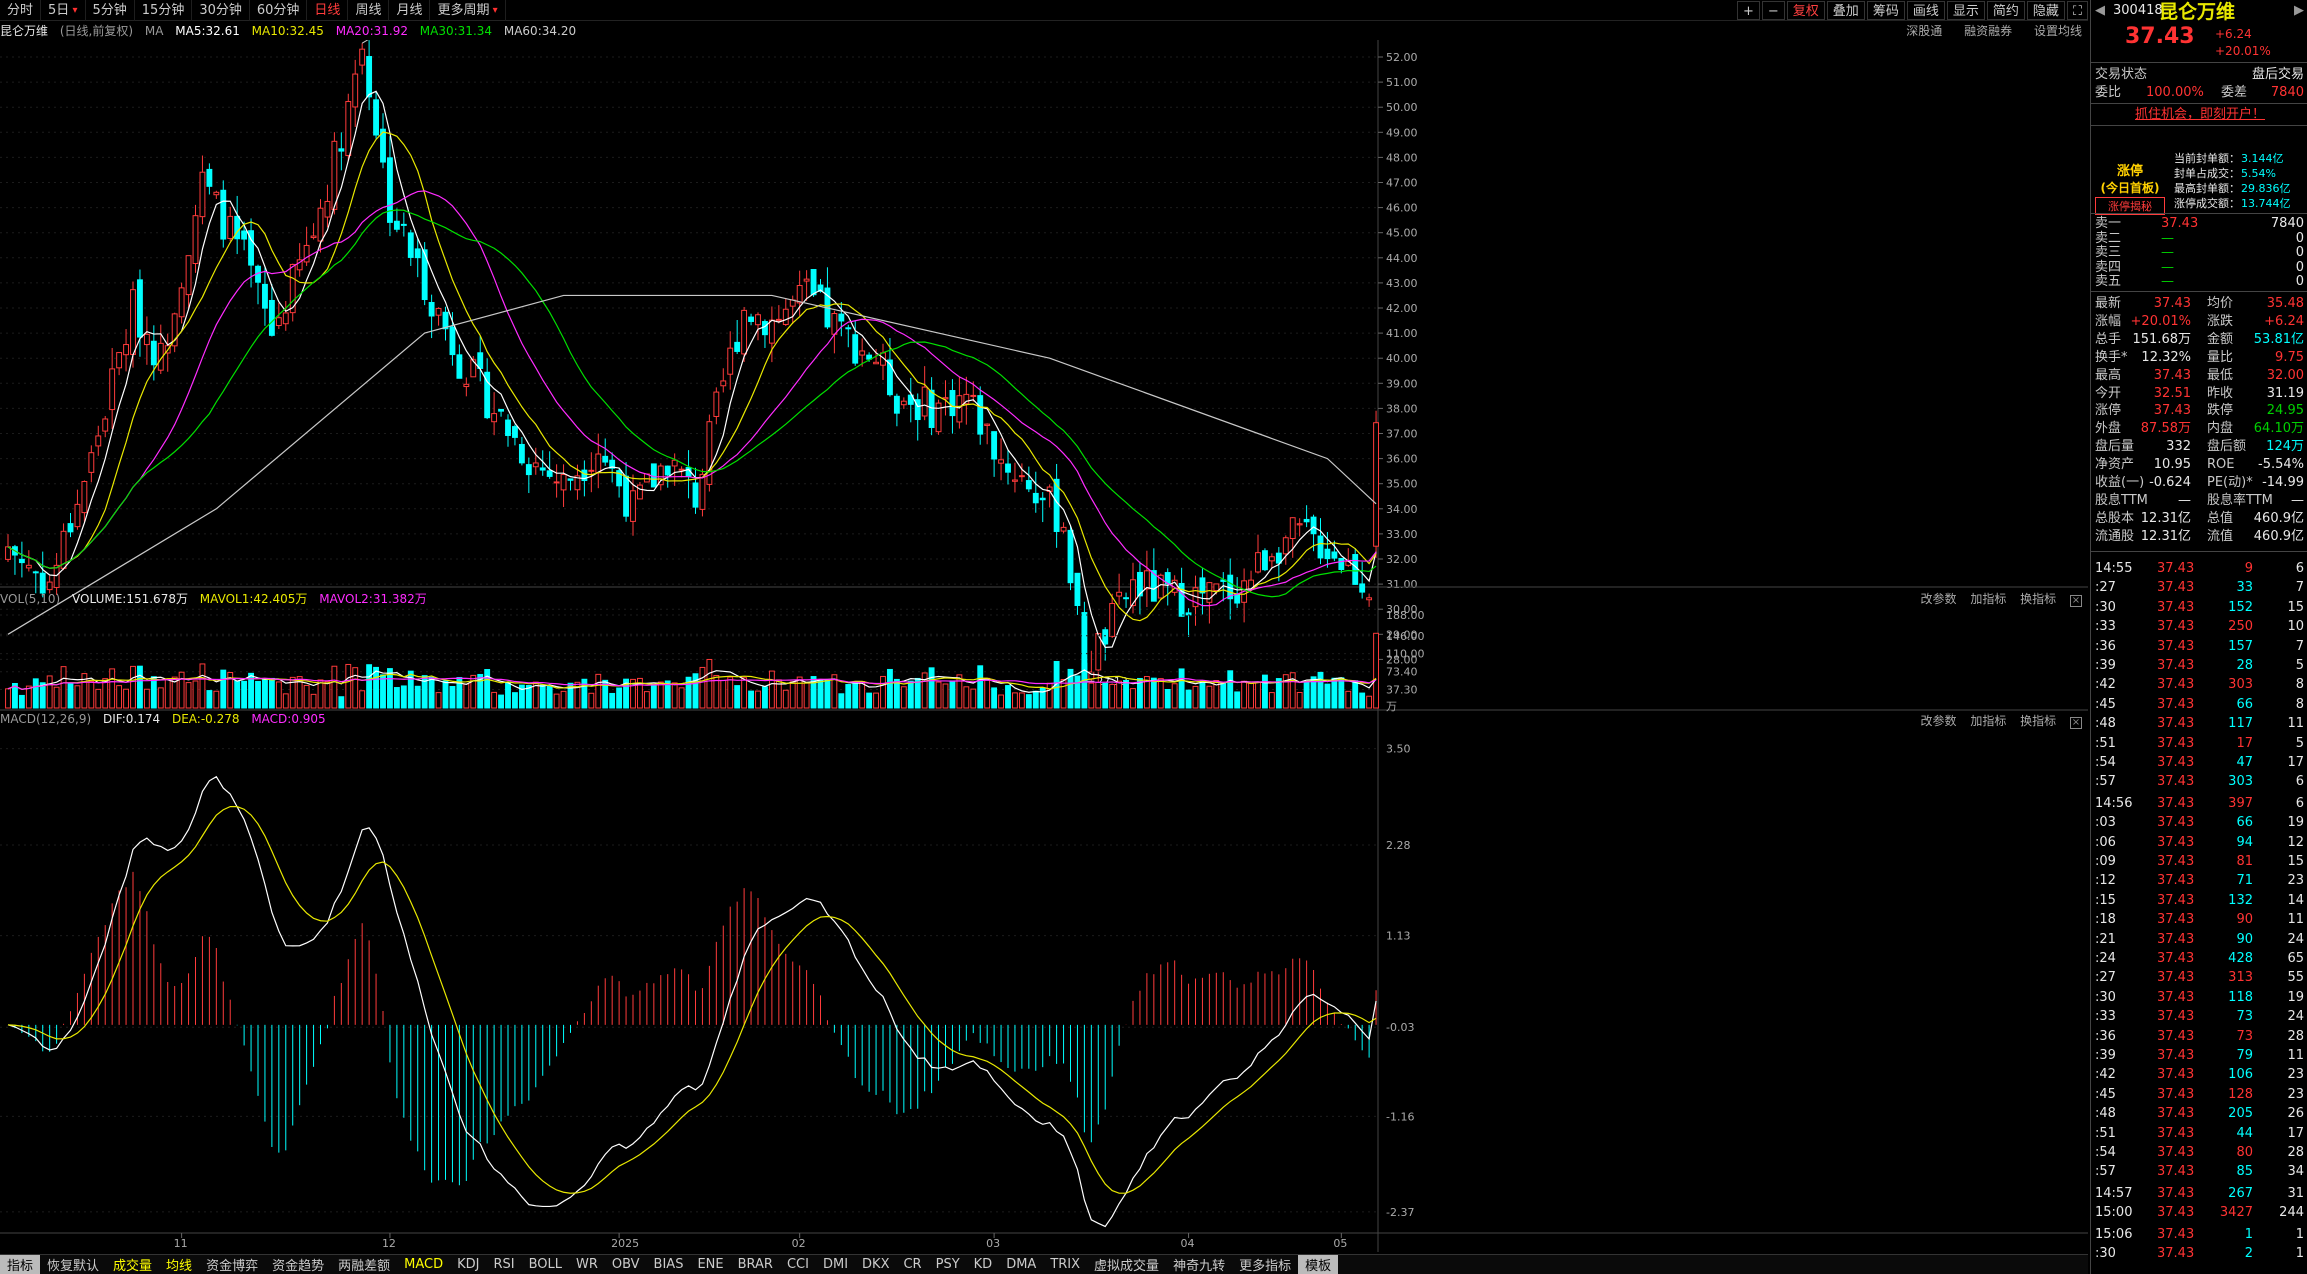  Describe the element at coordinates (1127, 1266) in the screenshot. I see `indicator-tab-24: 虚拟成交量` at that location.